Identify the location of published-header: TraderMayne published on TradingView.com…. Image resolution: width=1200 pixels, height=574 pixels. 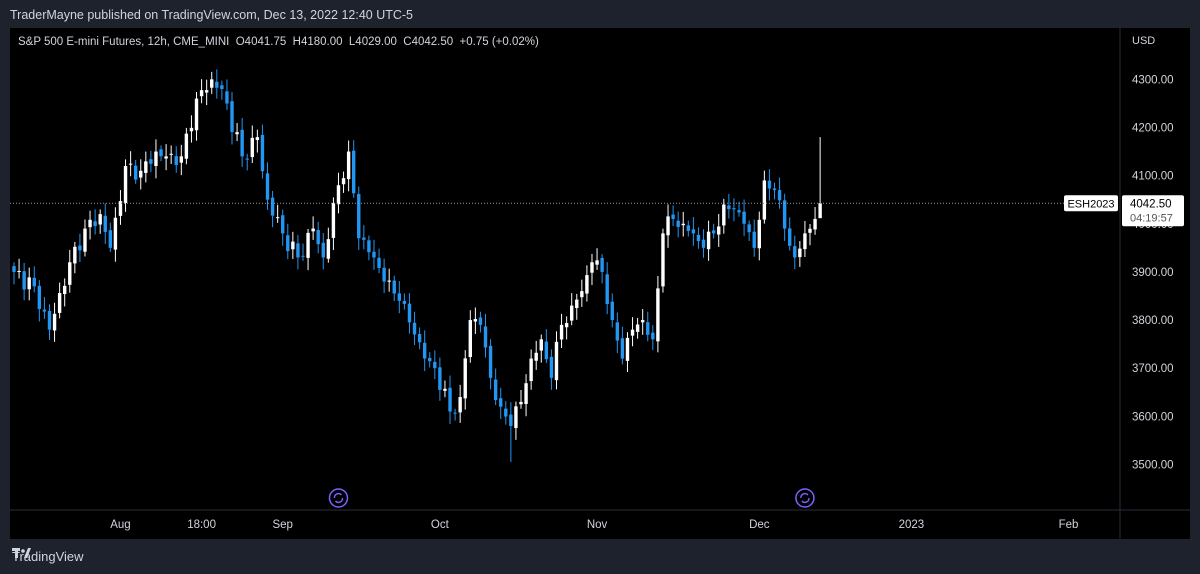
(212, 15).